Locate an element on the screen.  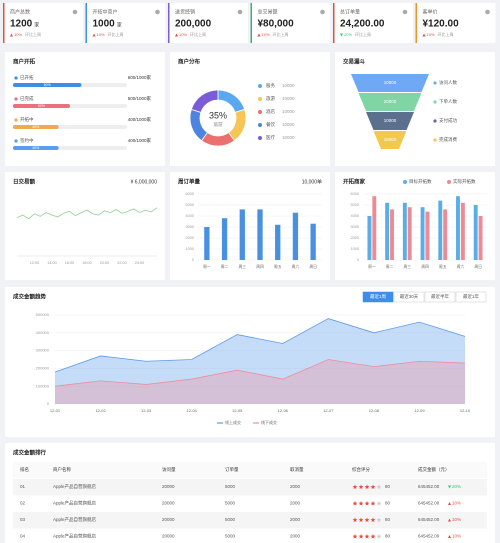
funnel-value: 10000 is located at coordinates (390, 82).